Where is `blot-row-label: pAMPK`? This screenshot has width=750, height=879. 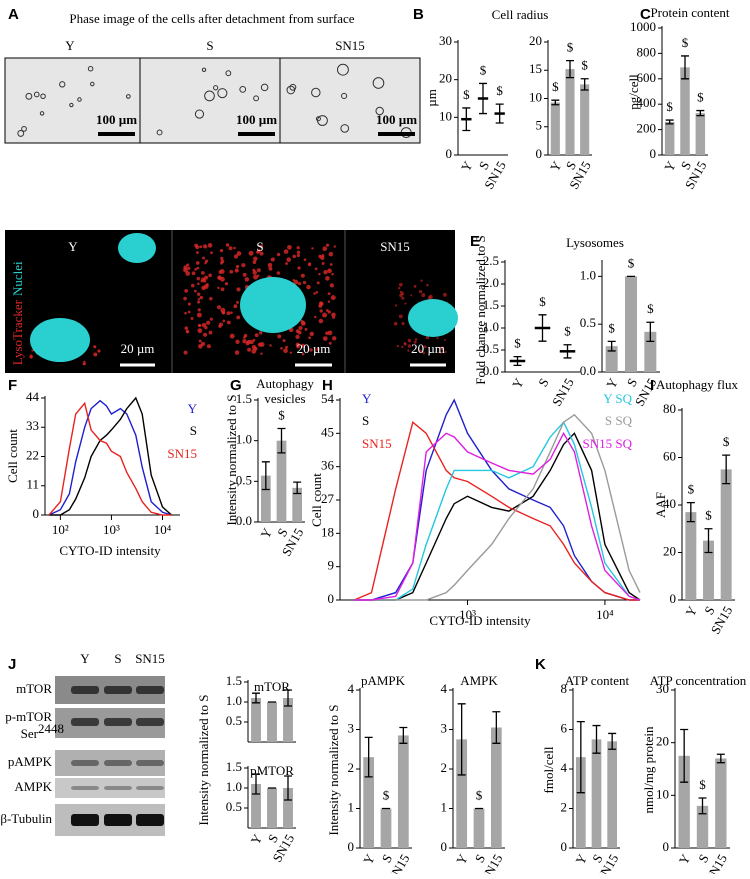 blot-row-label: pAMPK is located at coordinates (30, 761).